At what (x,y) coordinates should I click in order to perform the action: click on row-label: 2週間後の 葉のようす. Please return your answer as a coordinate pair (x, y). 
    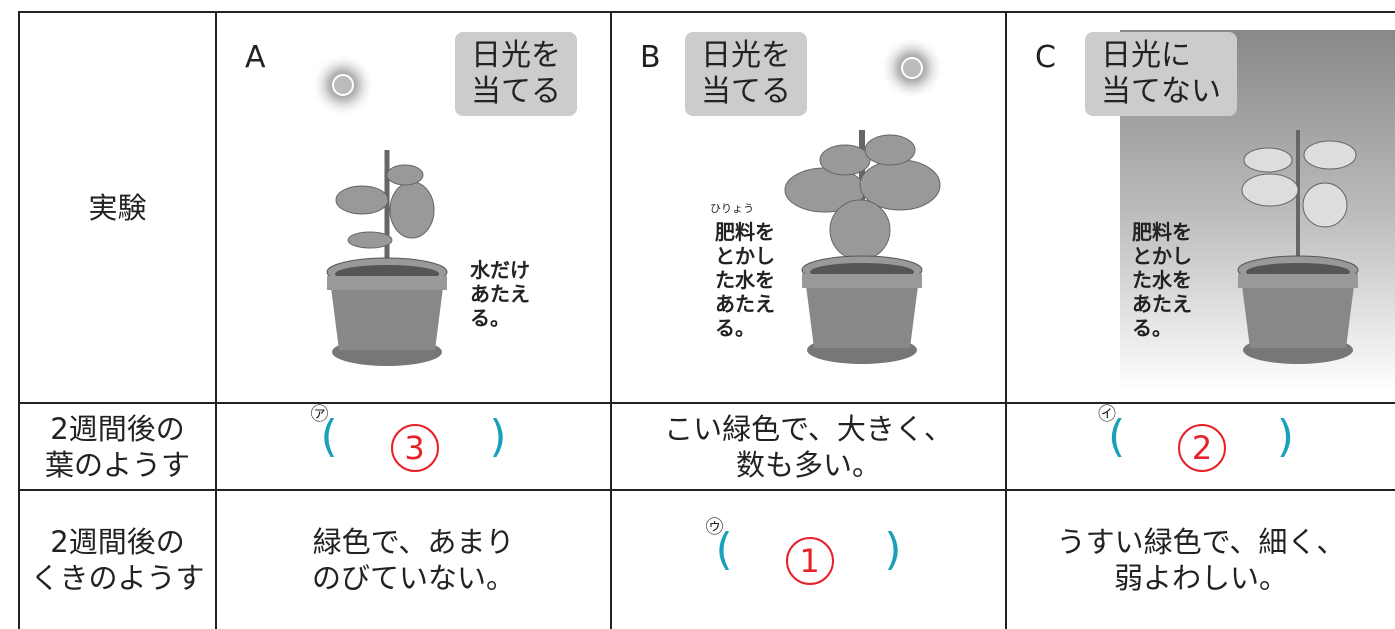
    Looking at the image, I should click on (117, 446).